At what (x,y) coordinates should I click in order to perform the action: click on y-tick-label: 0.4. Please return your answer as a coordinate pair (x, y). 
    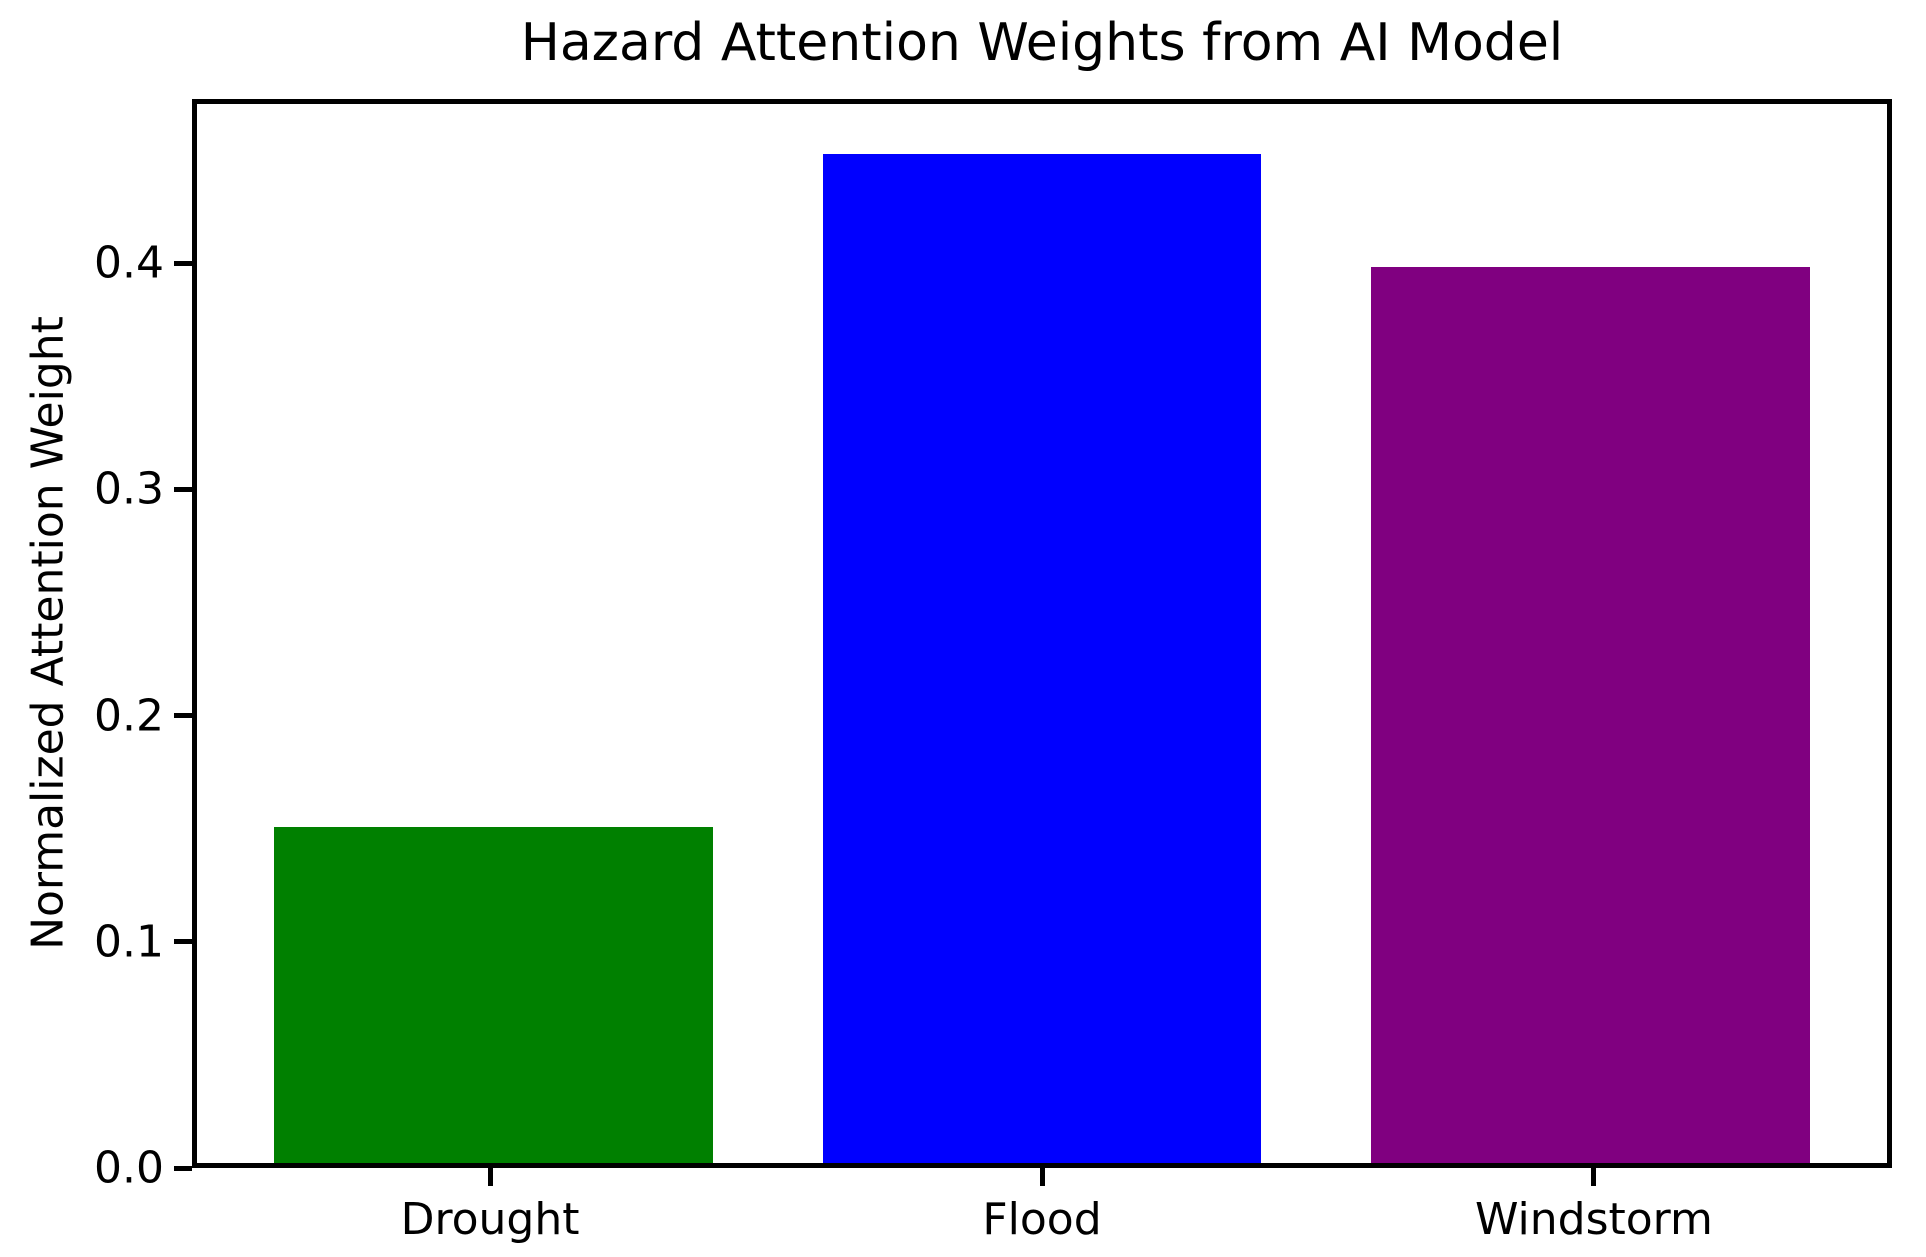
    Looking at the image, I should click on (129, 263).